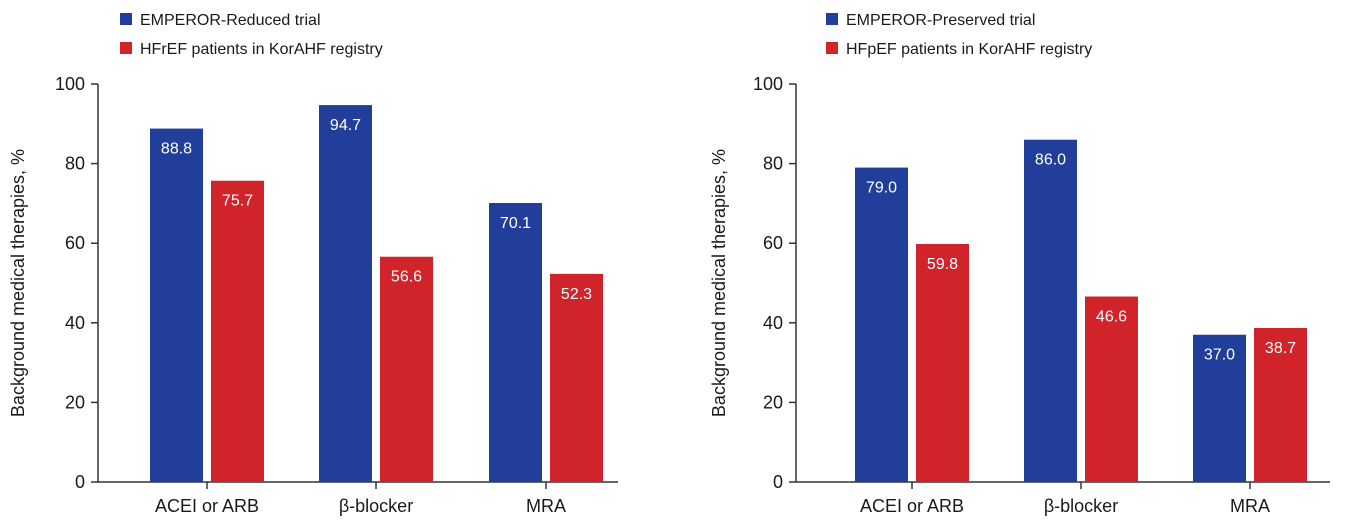 The width and height of the screenshot is (1359, 520). Describe the element at coordinates (345, 125) in the screenshot. I see `bar-value-label: 94.7` at that location.